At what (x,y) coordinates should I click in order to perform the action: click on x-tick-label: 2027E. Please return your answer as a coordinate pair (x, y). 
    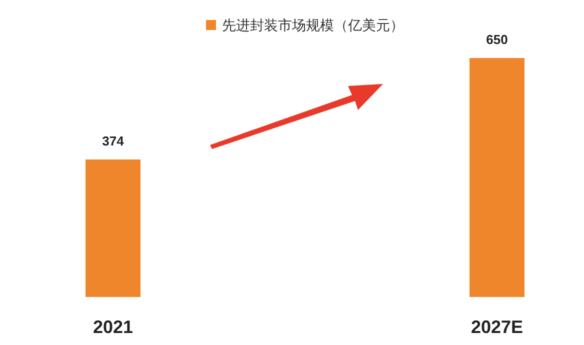
    Looking at the image, I should click on (497, 327).